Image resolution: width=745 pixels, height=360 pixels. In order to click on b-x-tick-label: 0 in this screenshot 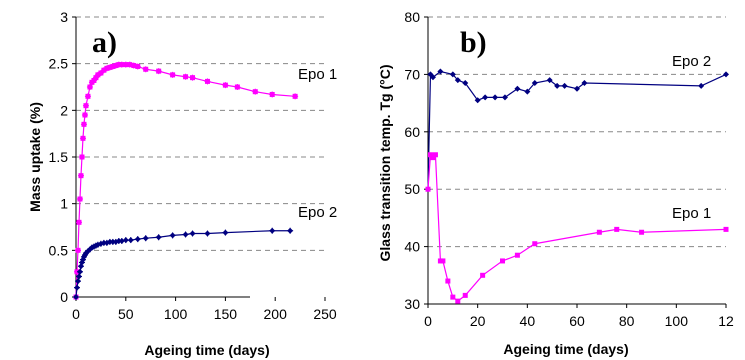, I will do `click(428, 321)`.